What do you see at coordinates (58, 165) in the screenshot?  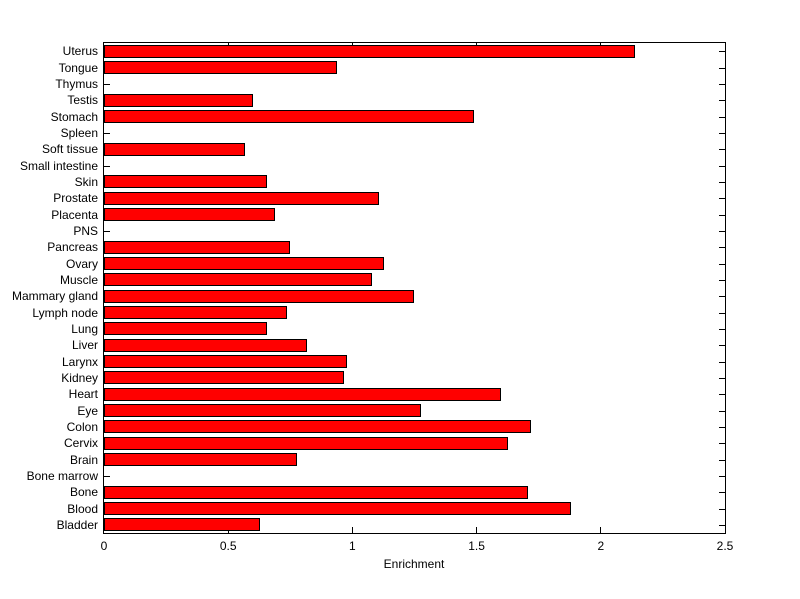 I see `y-tick-label: Small intestine` at bounding box center [58, 165].